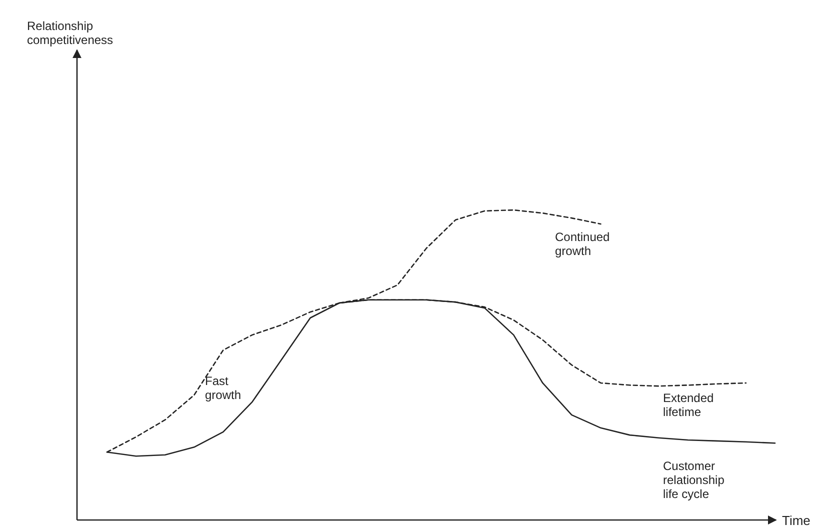 The height and width of the screenshot is (532, 814). What do you see at coordinates (223, 388) in the screenshot?
I see `series-label: Fast growth` at bounding box center [223, 388].